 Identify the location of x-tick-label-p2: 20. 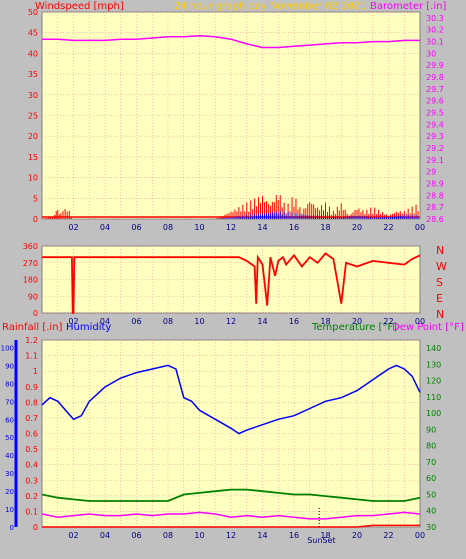
(357, 321).